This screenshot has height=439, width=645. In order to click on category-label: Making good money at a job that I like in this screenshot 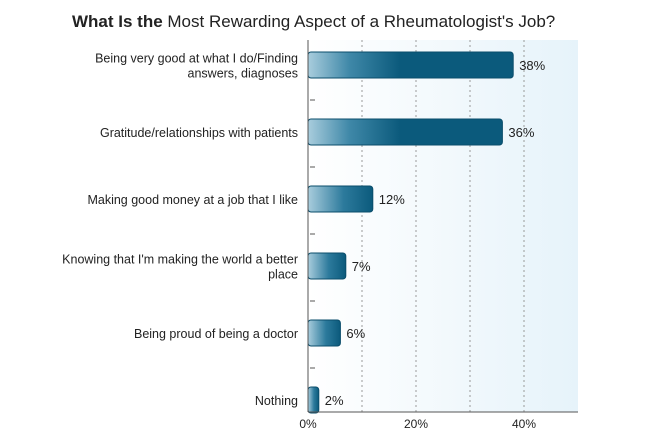, I will do `click(192, 200)`.